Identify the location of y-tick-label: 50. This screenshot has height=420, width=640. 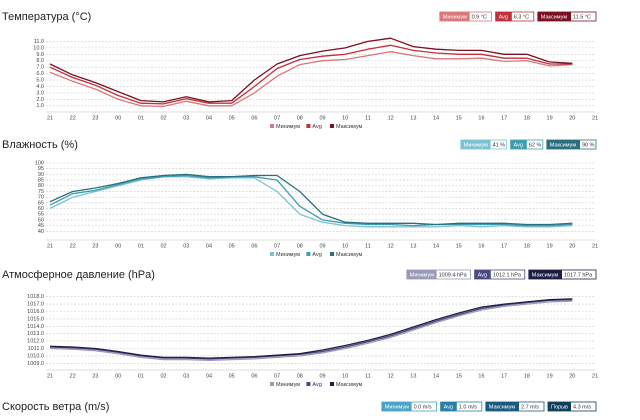
(41, 220).